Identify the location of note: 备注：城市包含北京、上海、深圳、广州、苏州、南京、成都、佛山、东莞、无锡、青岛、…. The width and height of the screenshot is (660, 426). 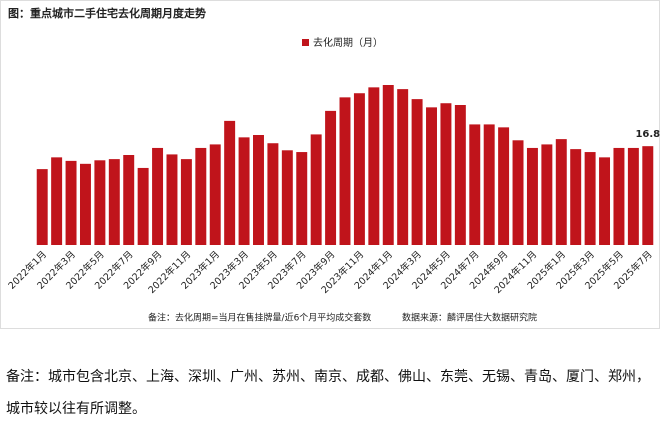
(328, 393).